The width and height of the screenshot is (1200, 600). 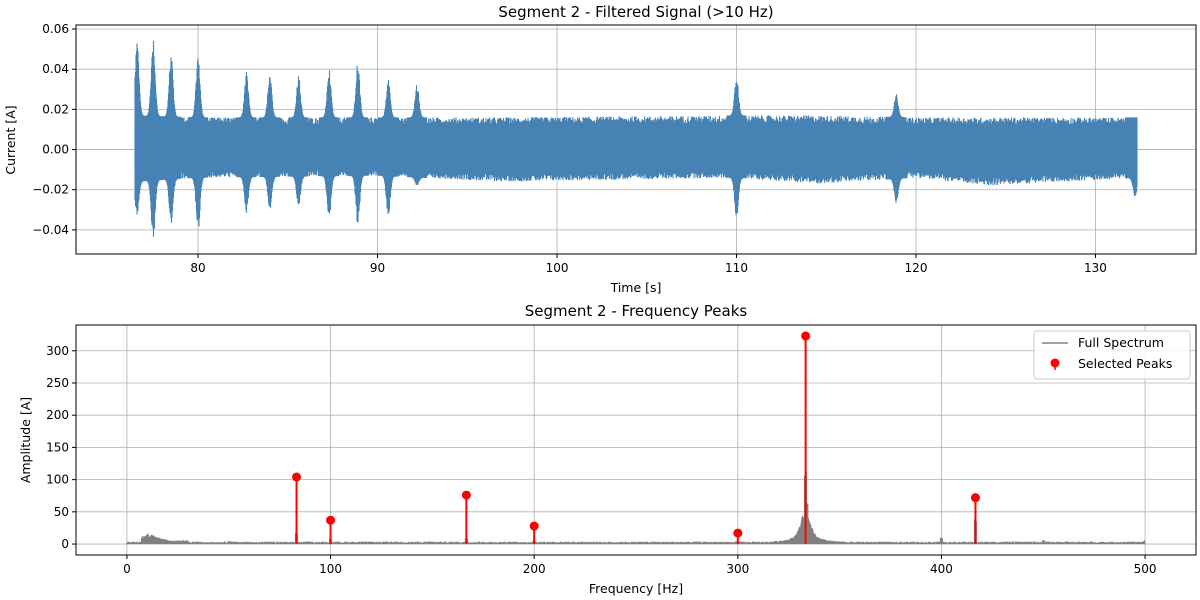 What do you see at coordinates (1125, 363) in the screenshot?
I see `legend-selected-peaks-label: Selected Peaks` at bounding box center [1125, 363].